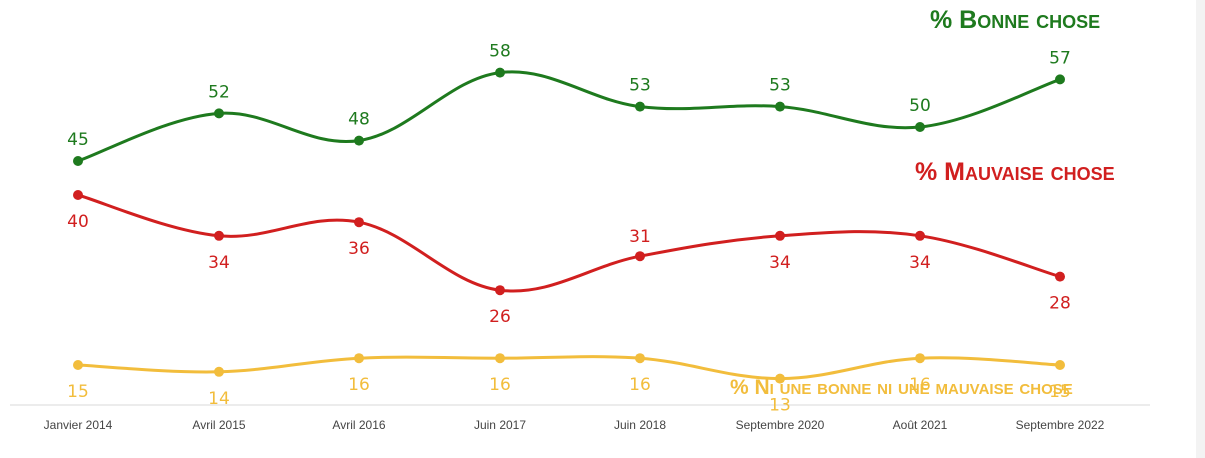  Describe the element at coordinates (780, 86) in the screenshot. I see `data-label-0-5: 53` at that location.